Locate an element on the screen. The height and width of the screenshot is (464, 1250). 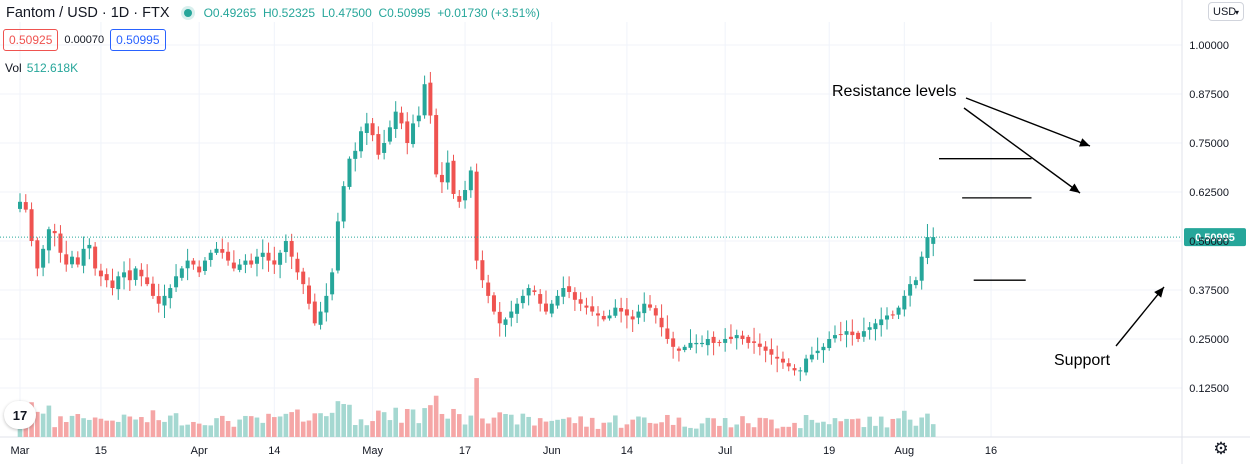
tradingview-logo-icon: 17 is located at coordinates (20, 415).